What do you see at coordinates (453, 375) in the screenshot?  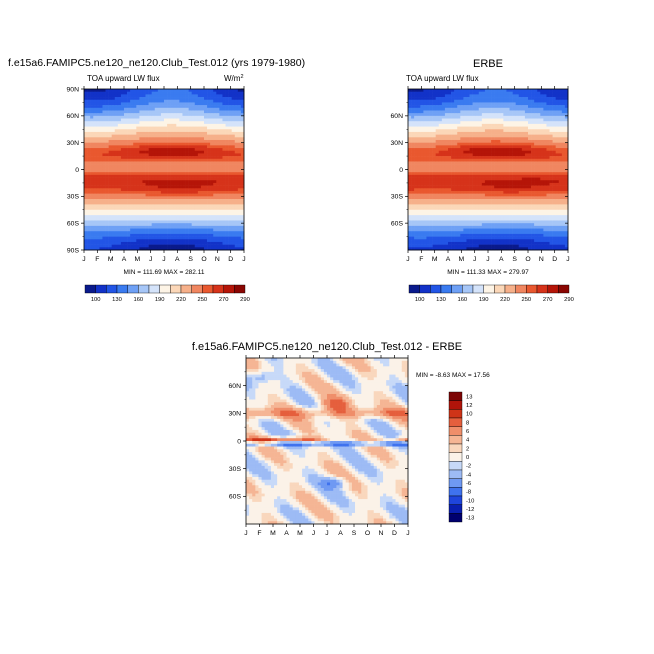 I see `chart3-minmax: MIN = -8.63 MAX = 17.56` at bounding box center [453, 375].